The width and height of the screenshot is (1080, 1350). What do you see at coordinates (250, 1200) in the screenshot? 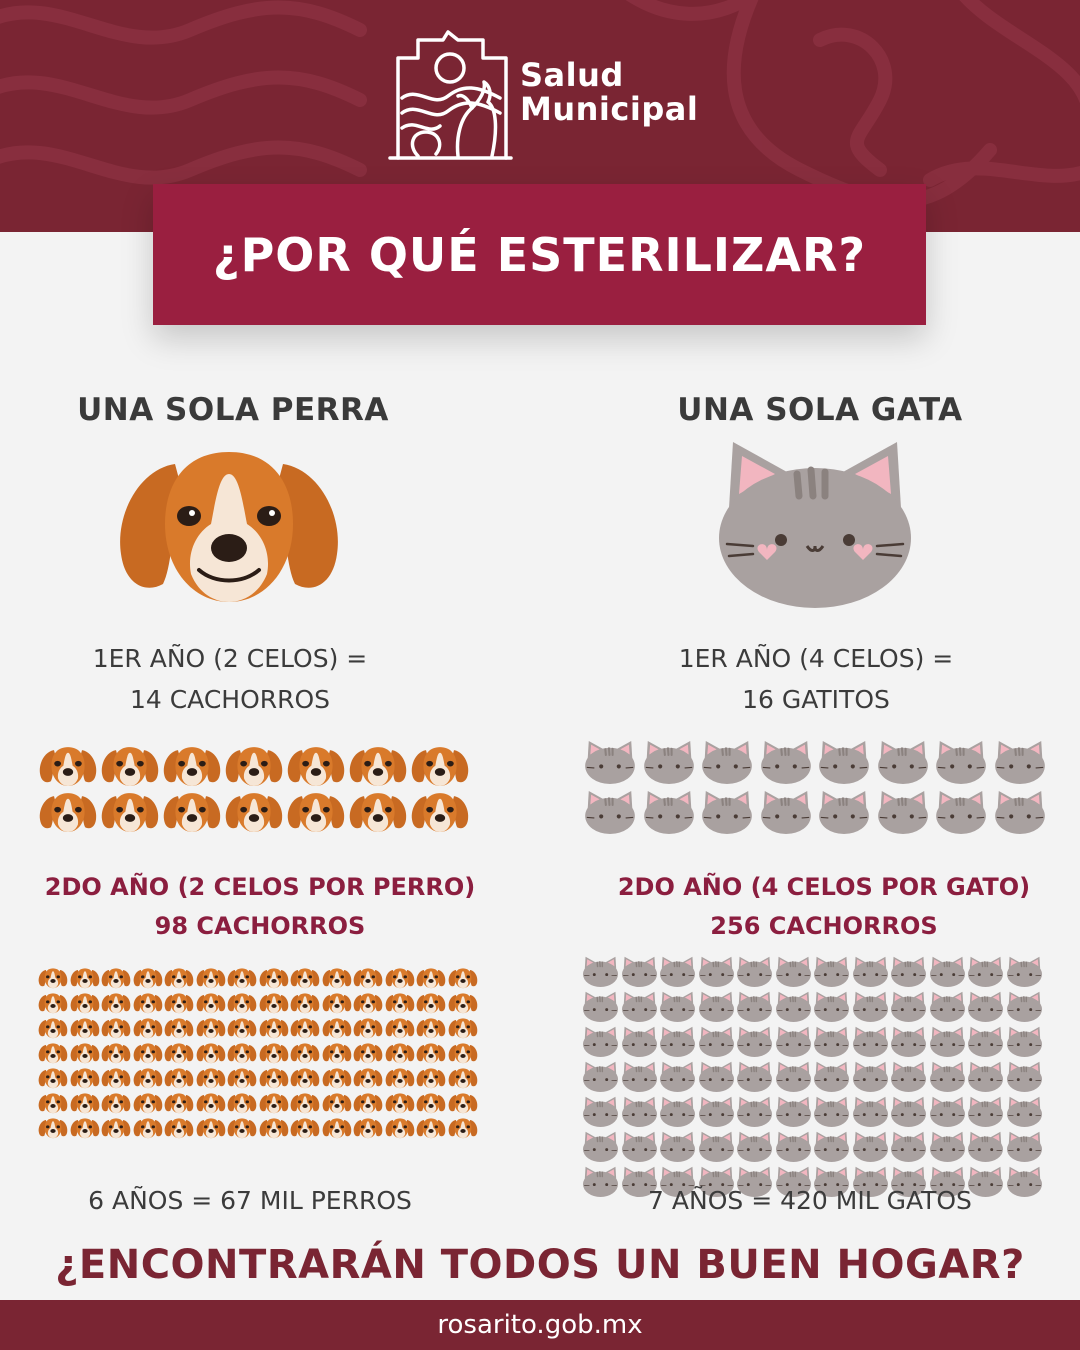
I see `dog-result: 6 AÑOS = 67 MIL PERROS` at bounding box center [250, 1200].